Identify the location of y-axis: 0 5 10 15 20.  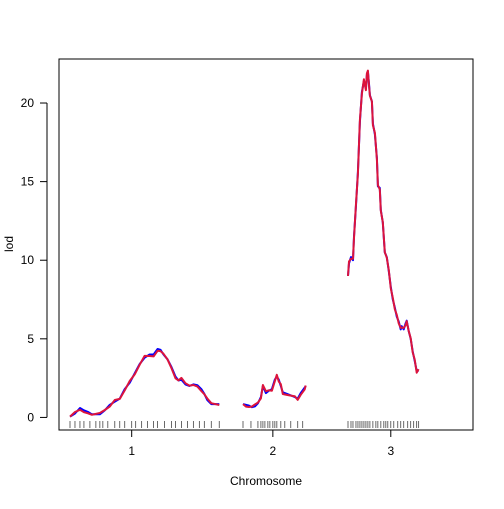
(34, 260).